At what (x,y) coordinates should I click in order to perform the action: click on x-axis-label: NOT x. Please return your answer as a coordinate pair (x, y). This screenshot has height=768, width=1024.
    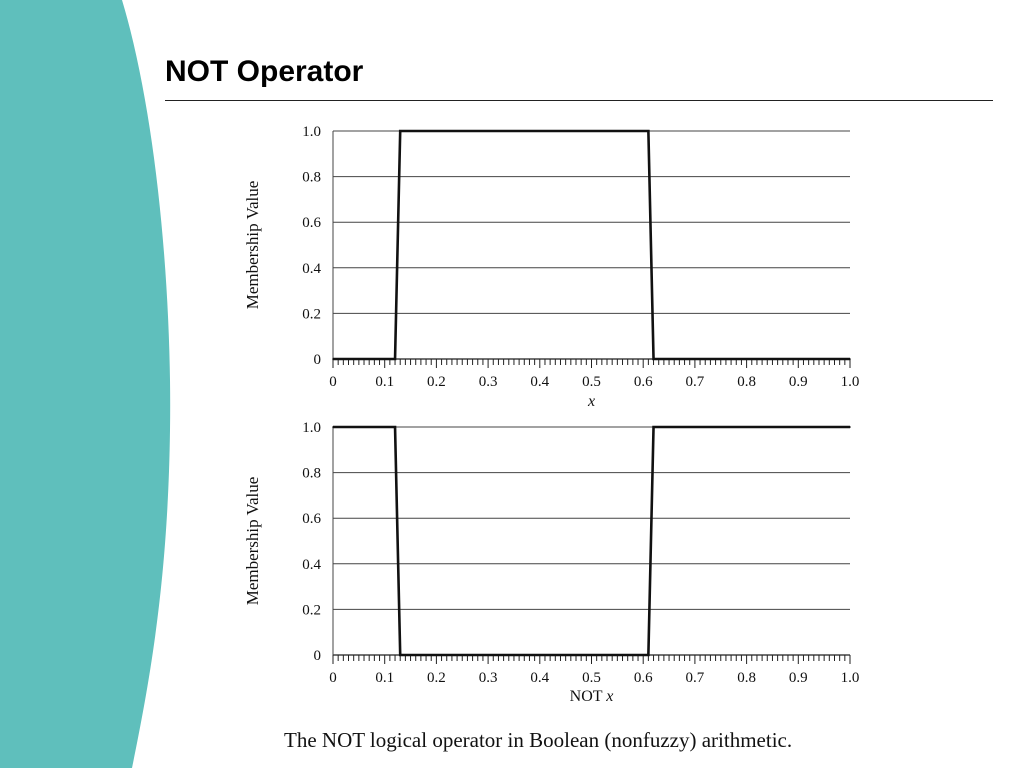
    Looking at the image, I should click on (592, 696).